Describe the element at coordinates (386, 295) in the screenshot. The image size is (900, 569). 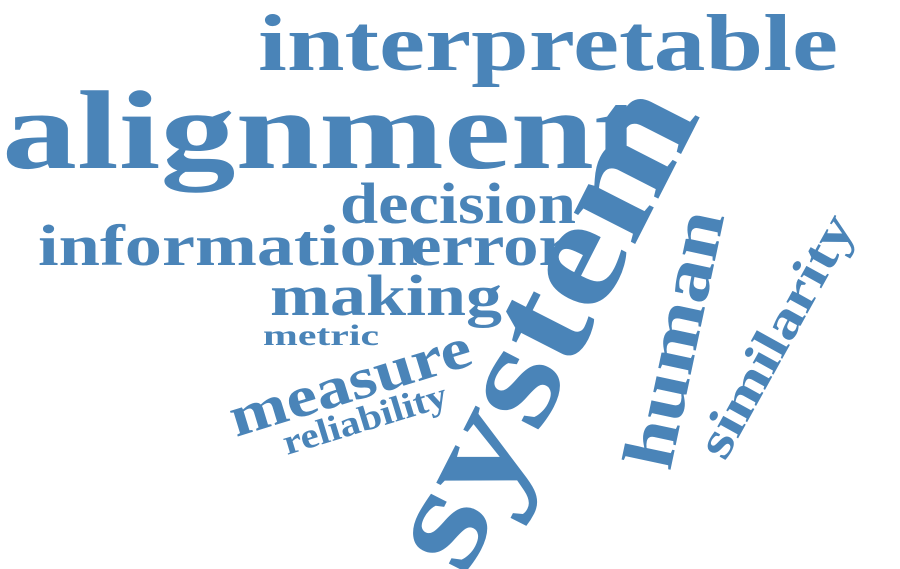
I see `word-making: making` at that location.